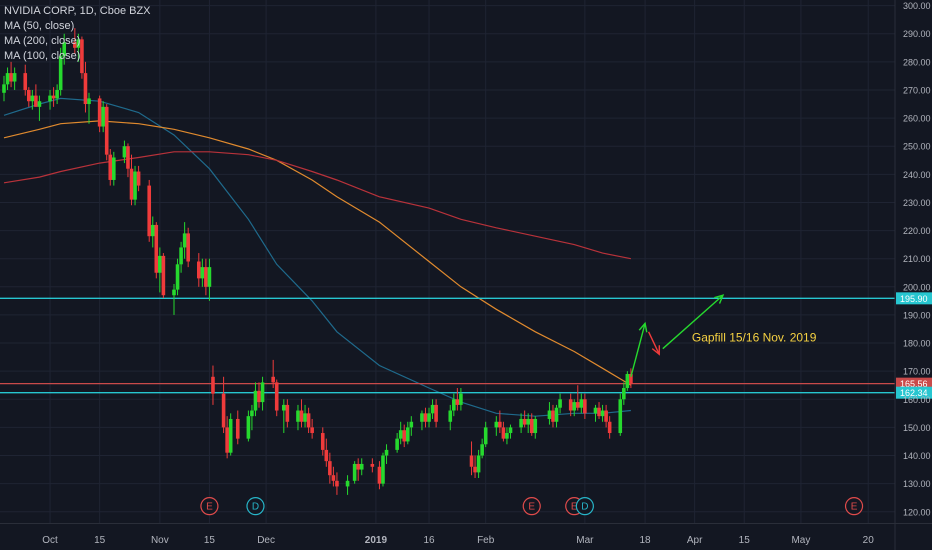  What do you see at coordinates (917, 512) in the screenshot?
I see `y-tick-label: 120.00` at bounding box center [917, 512].